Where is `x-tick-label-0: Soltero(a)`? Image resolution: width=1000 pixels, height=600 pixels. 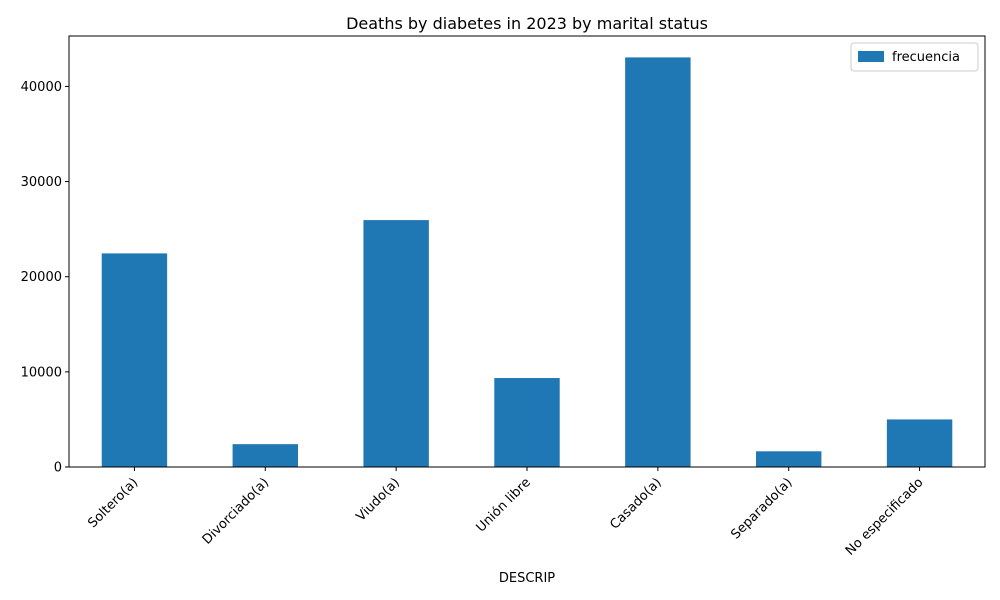 x-tick-label-0: Soltero(a) is located at coordinates (113, 503).